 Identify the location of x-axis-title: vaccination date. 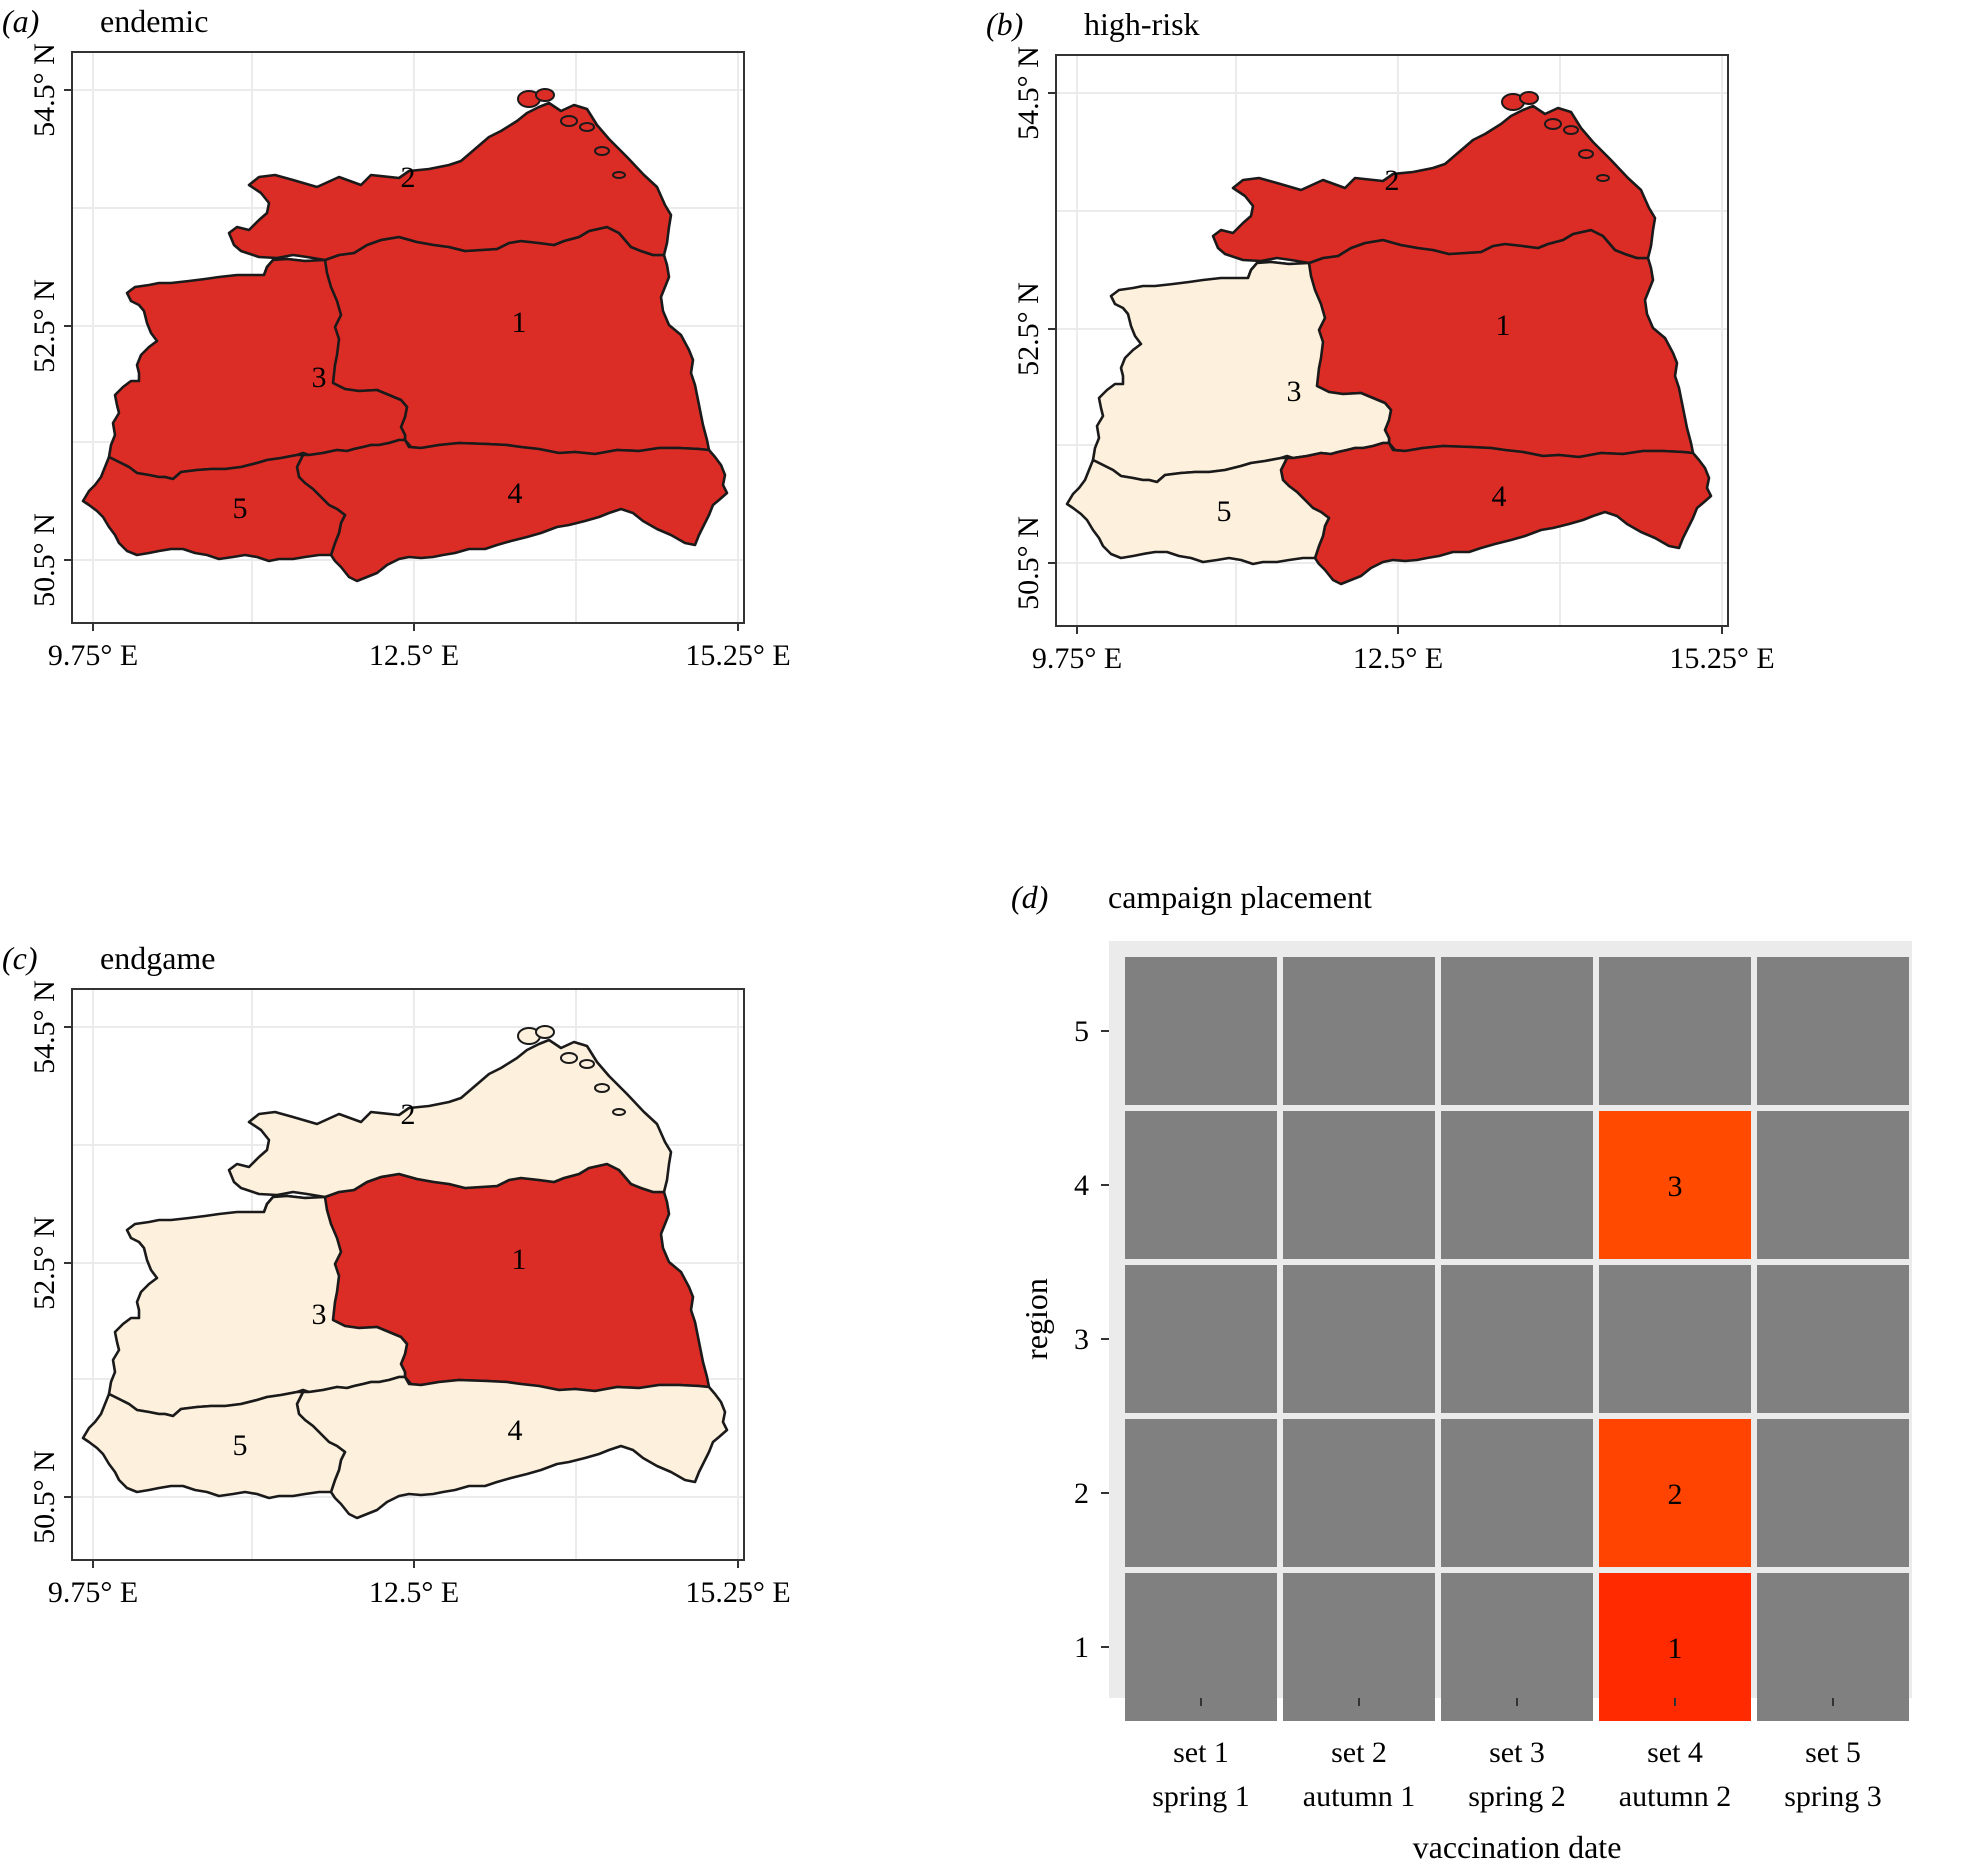
(1517, 1847).